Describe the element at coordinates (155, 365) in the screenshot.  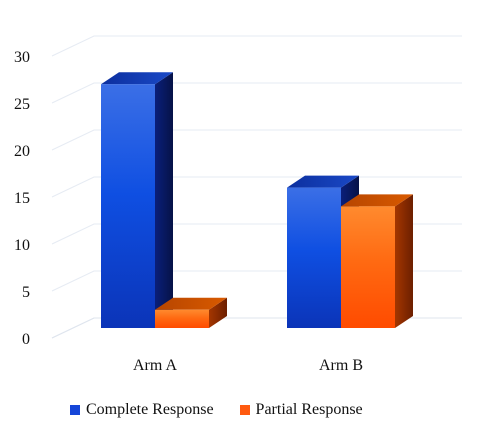
I see `x-tick-label: Arm A` at that location.